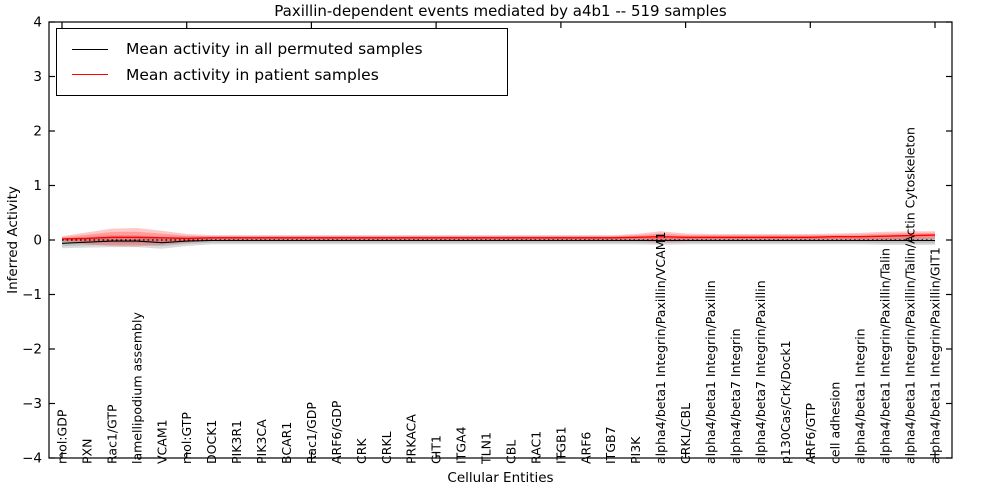 Image resolution: width=1000 pixels, height=500 pixels. Describe the element at coordinates (935, 355) in the screenshot. I see `x-category-label: alpha4/beta1 Integrin/Paxillin/GIT1` at that location.